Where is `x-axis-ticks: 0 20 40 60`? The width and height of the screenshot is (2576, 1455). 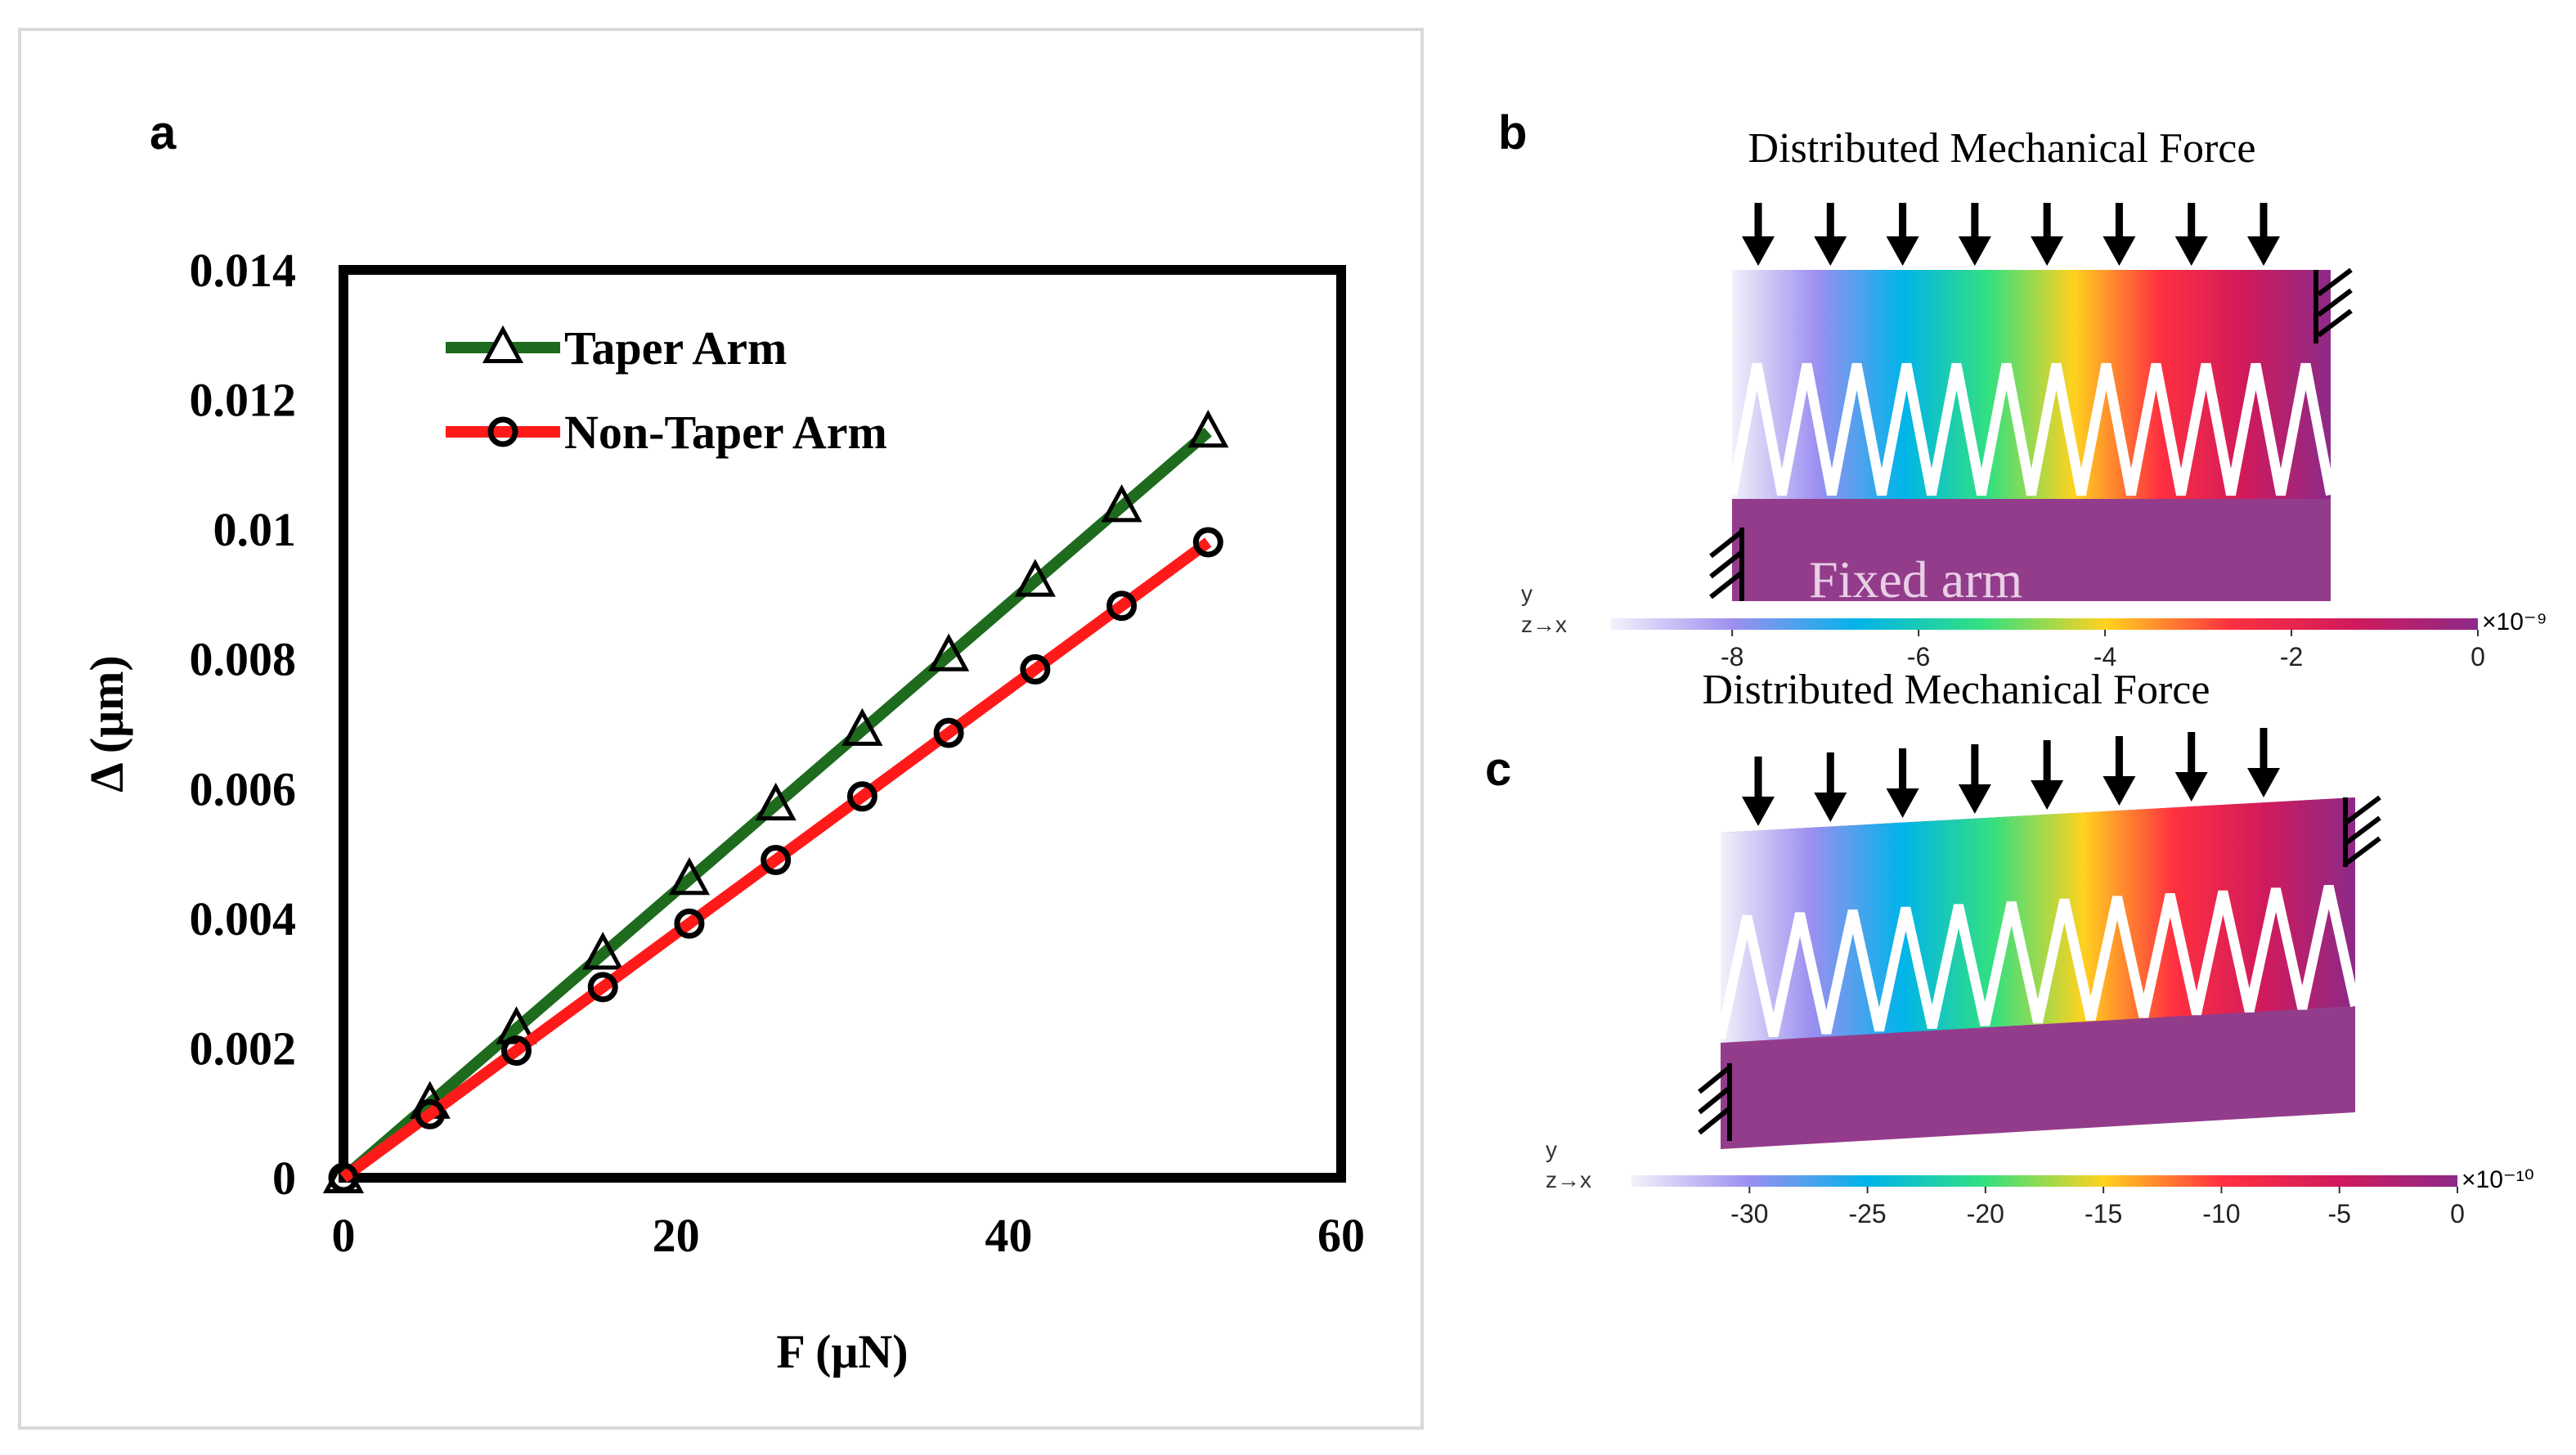 x-axis-ticks: 0 20 40 60 is located at coordinates (849, 1235).